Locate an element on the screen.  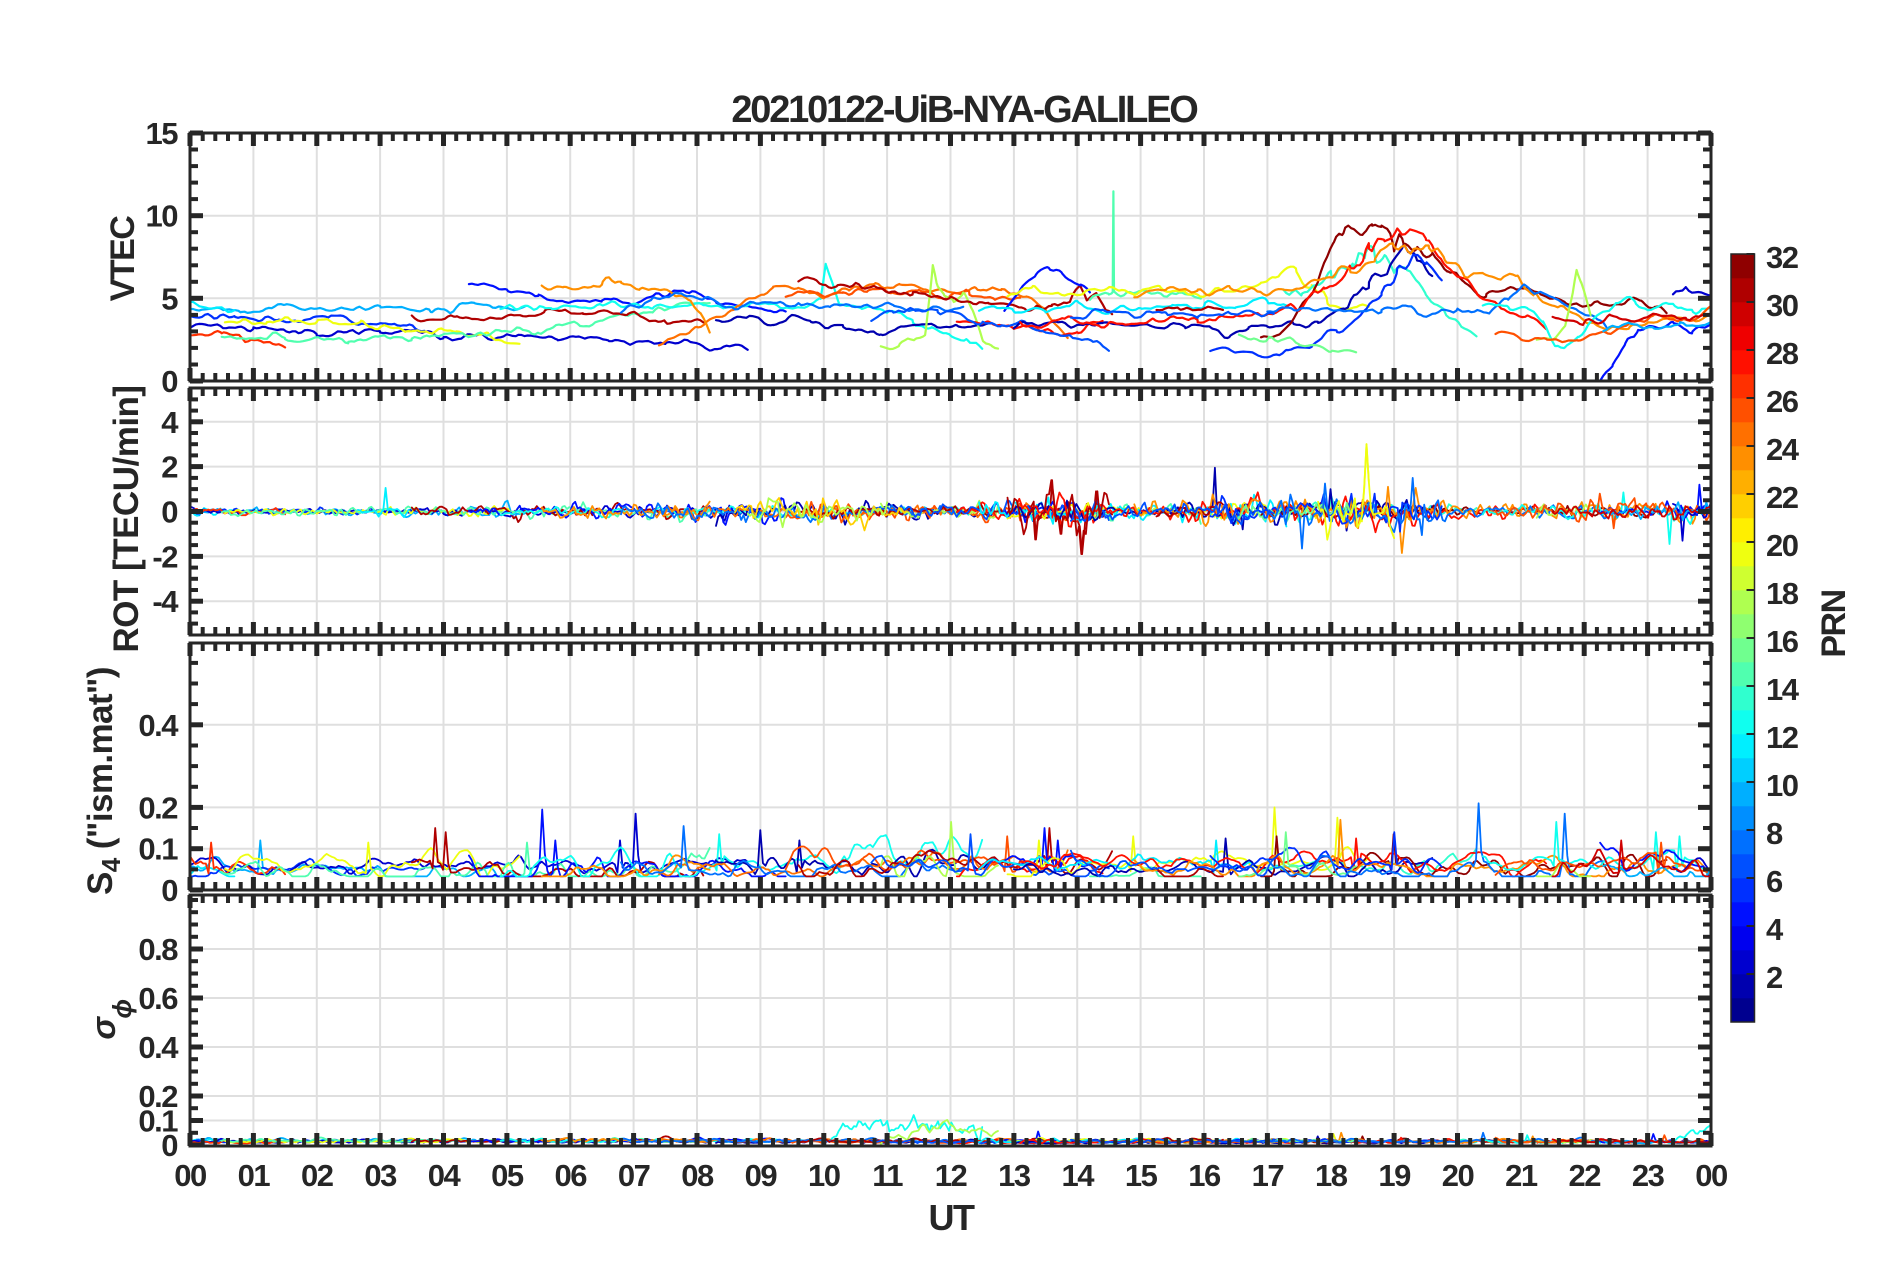
svg-text: 0.8 is located at coordinates (158, 949).